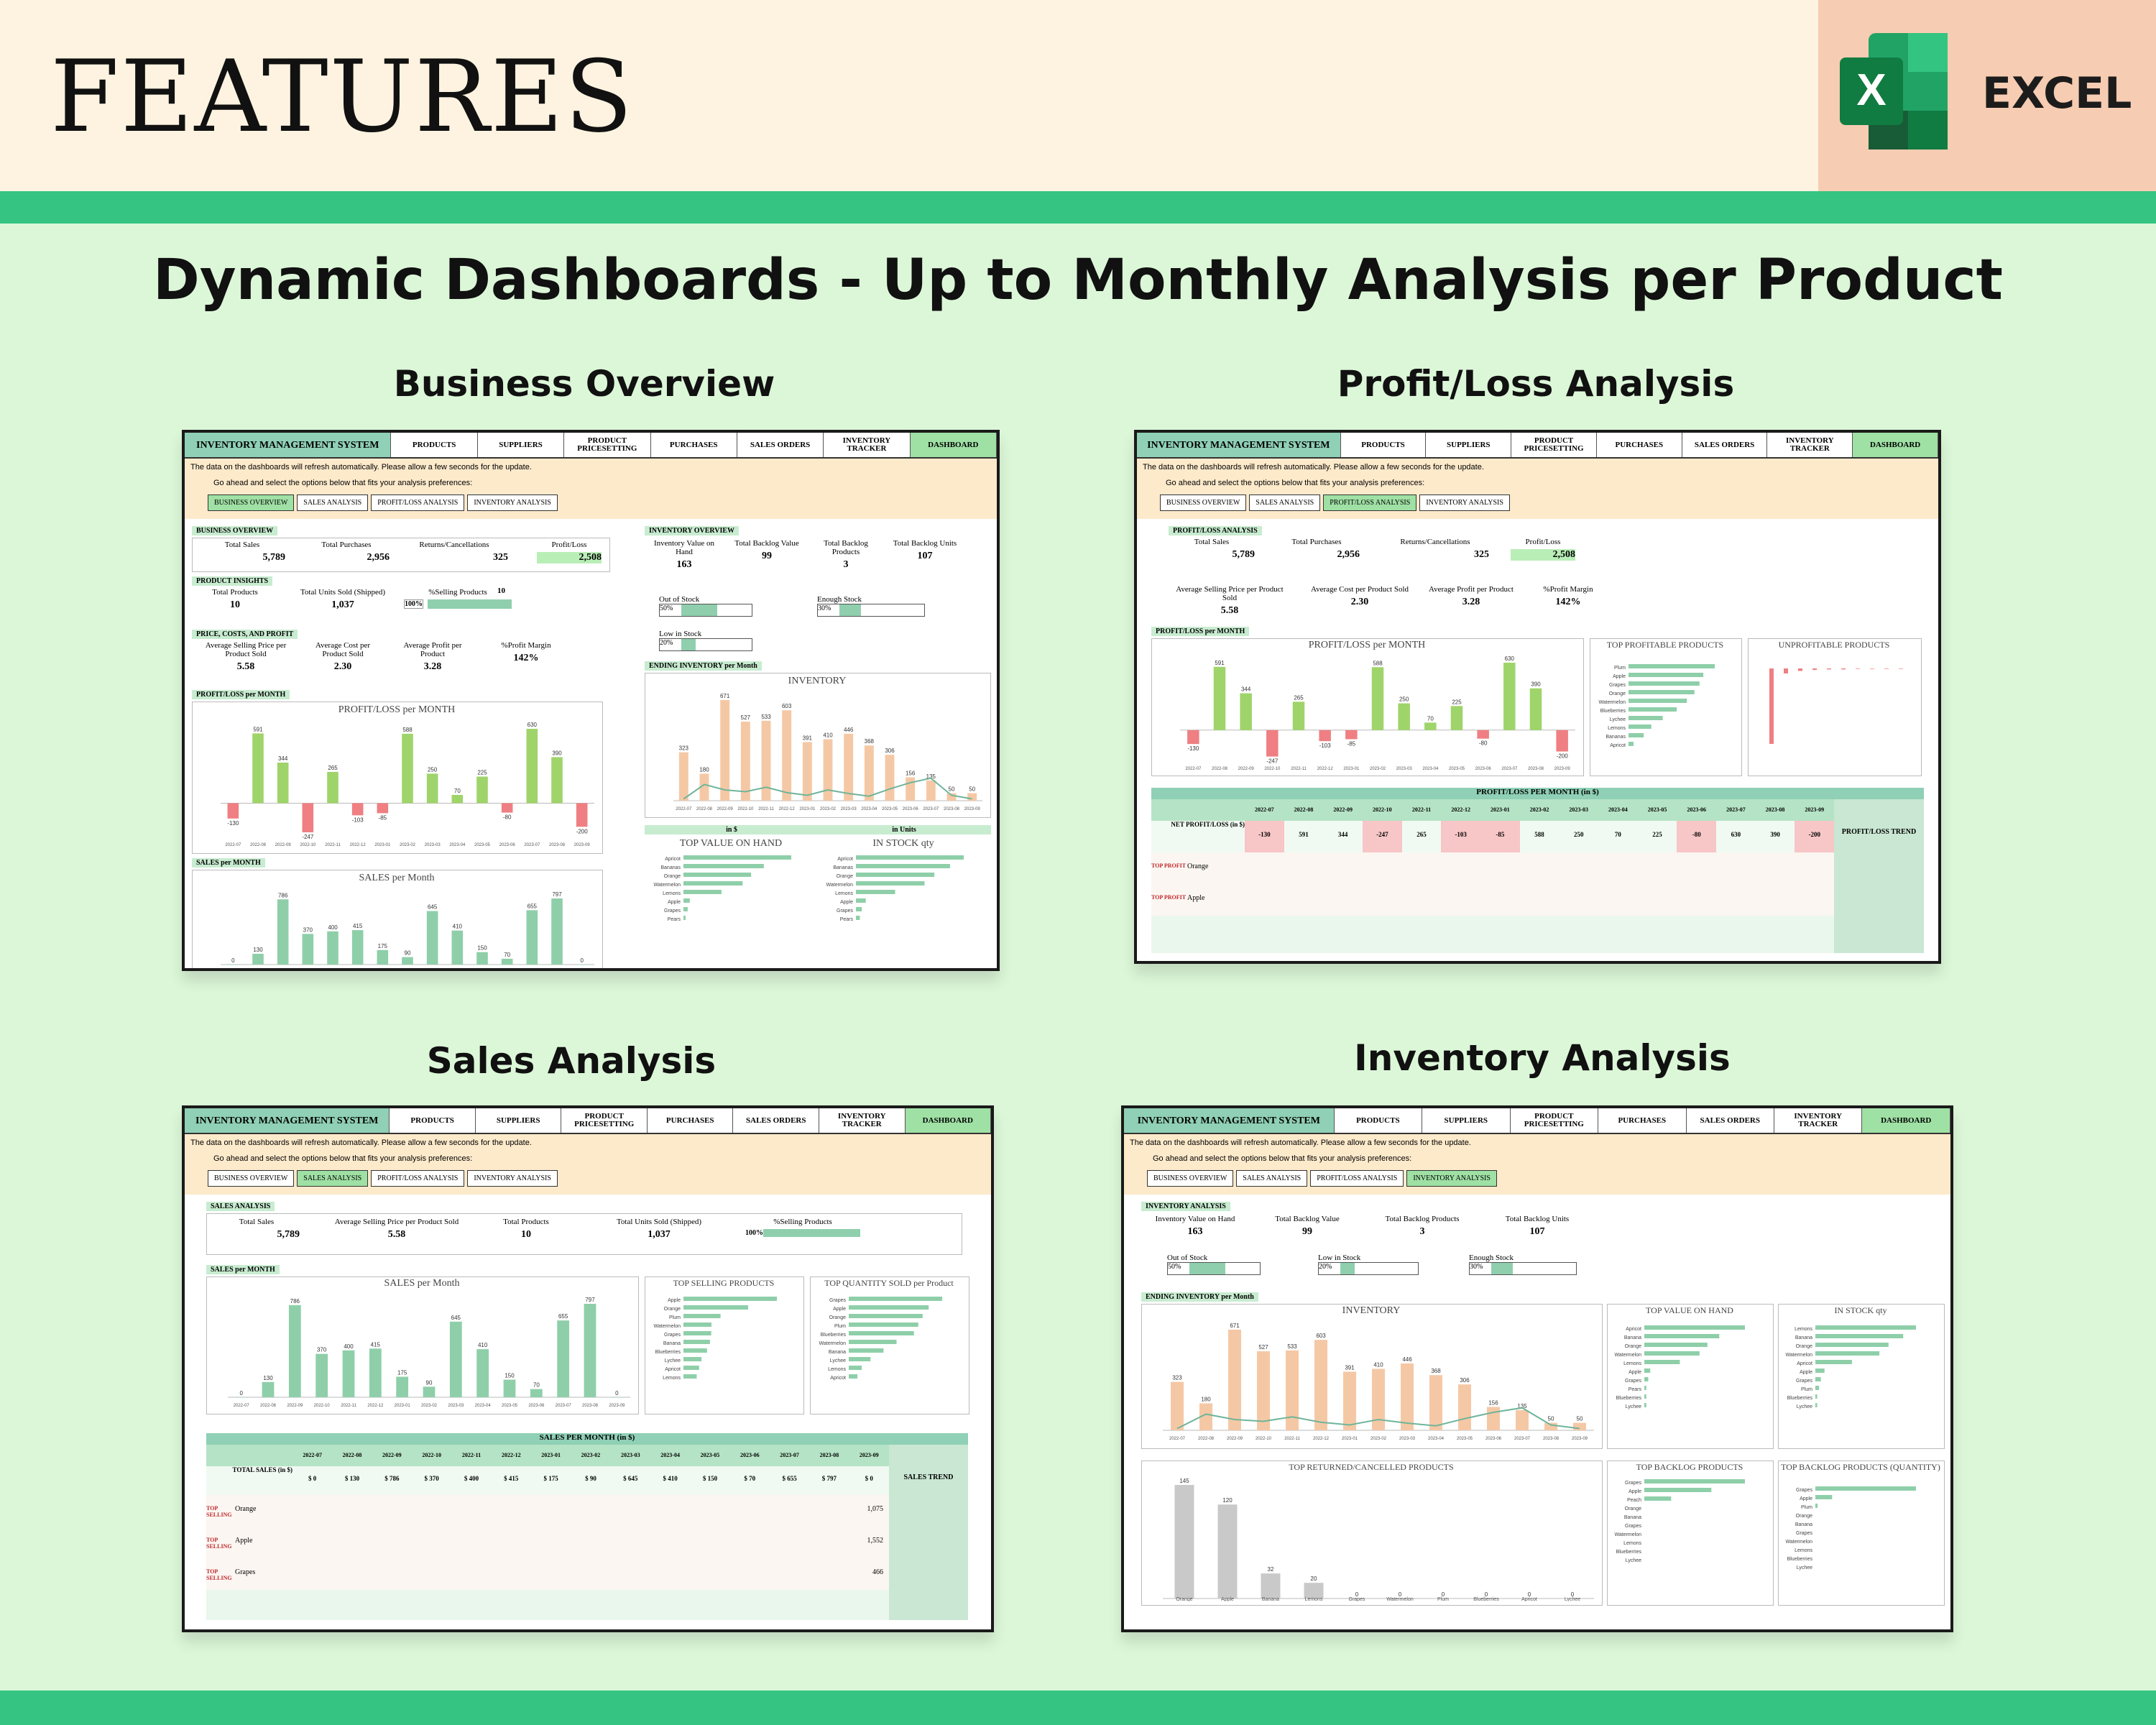 This screenshot has width=2156, height=1725. What do you see at coordinates (283, 758) in the screenshot?
I see `data-label: 344` at bounding box center [283, 758].